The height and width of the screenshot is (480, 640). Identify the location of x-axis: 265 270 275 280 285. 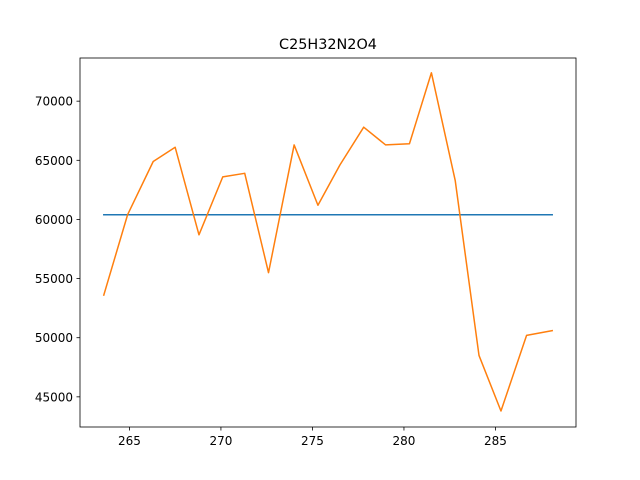
(312, 437).